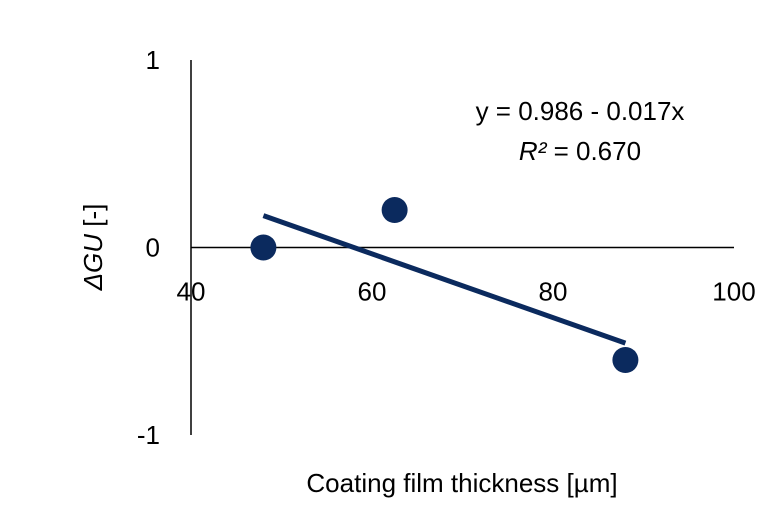 The height and width of the screenshot is (530, 772). Describe the element at coordinates (593, 151) in the screenshot. I see `r-squared-value: = 0.670` at that location.